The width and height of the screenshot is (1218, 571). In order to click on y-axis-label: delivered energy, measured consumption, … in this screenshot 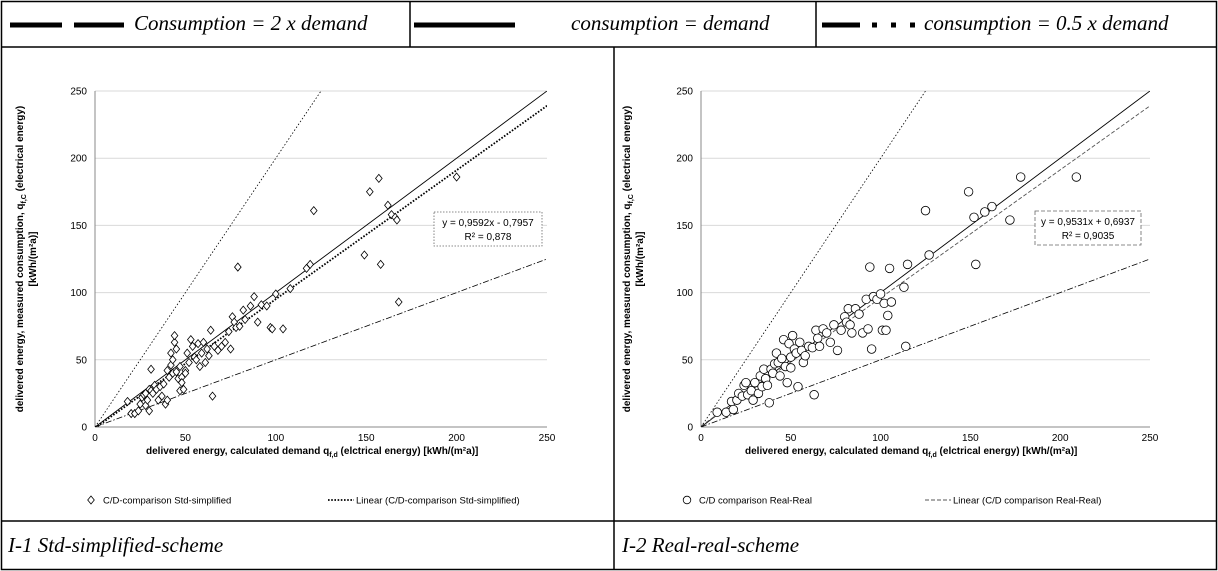, I will do `click(21, 259)`.